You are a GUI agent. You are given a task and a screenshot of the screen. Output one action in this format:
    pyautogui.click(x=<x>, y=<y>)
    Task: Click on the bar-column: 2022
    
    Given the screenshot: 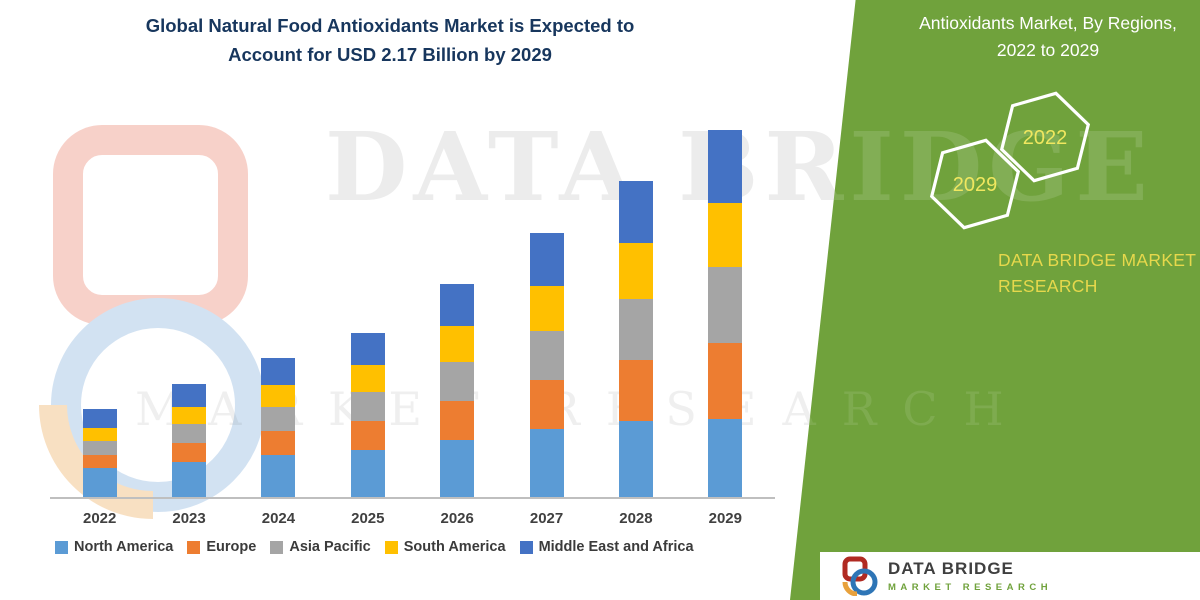 What is the action you would take?
    pyautogui.click(x=99, y=326)
    